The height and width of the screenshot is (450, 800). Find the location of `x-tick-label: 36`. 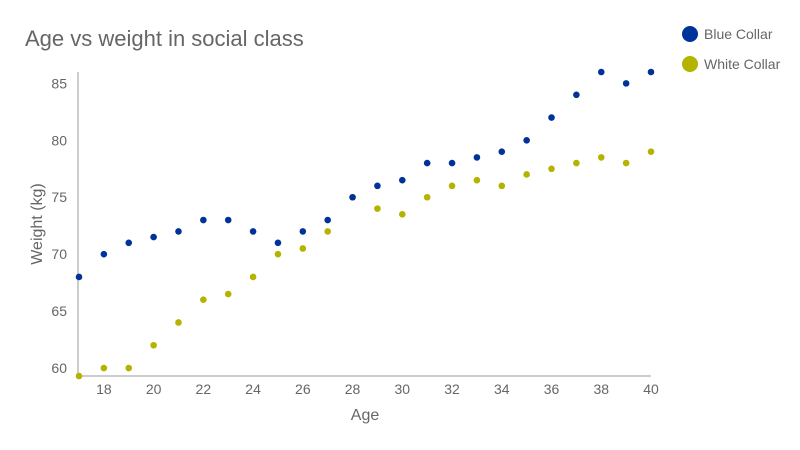

x-tick-label: 36 is located at coordinates (552, 389).